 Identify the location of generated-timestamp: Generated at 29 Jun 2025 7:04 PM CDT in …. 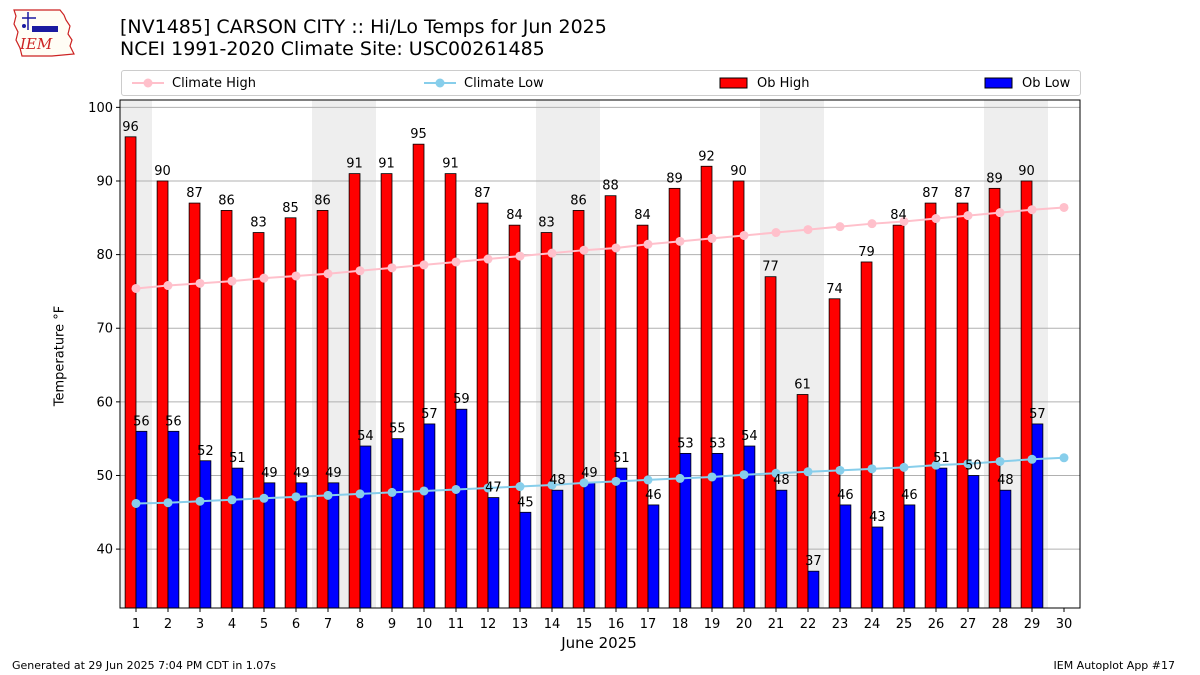
(144, 665).